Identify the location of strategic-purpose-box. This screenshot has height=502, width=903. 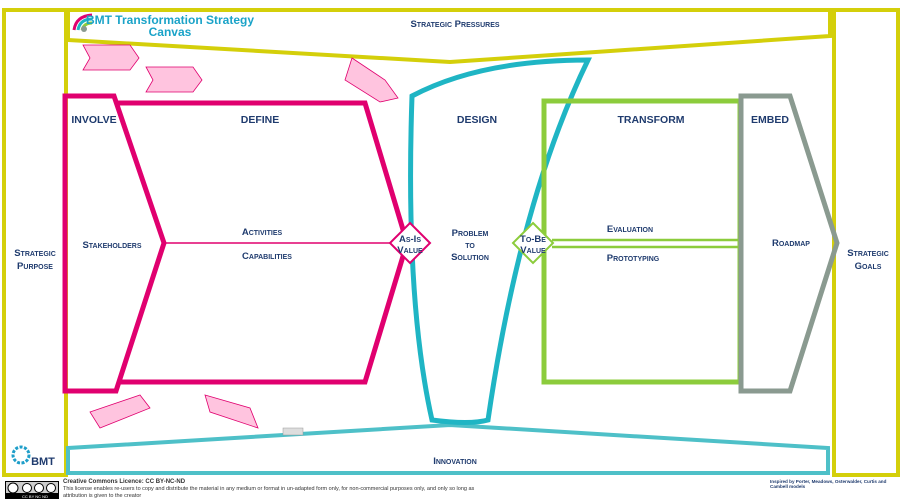
(35, 242).